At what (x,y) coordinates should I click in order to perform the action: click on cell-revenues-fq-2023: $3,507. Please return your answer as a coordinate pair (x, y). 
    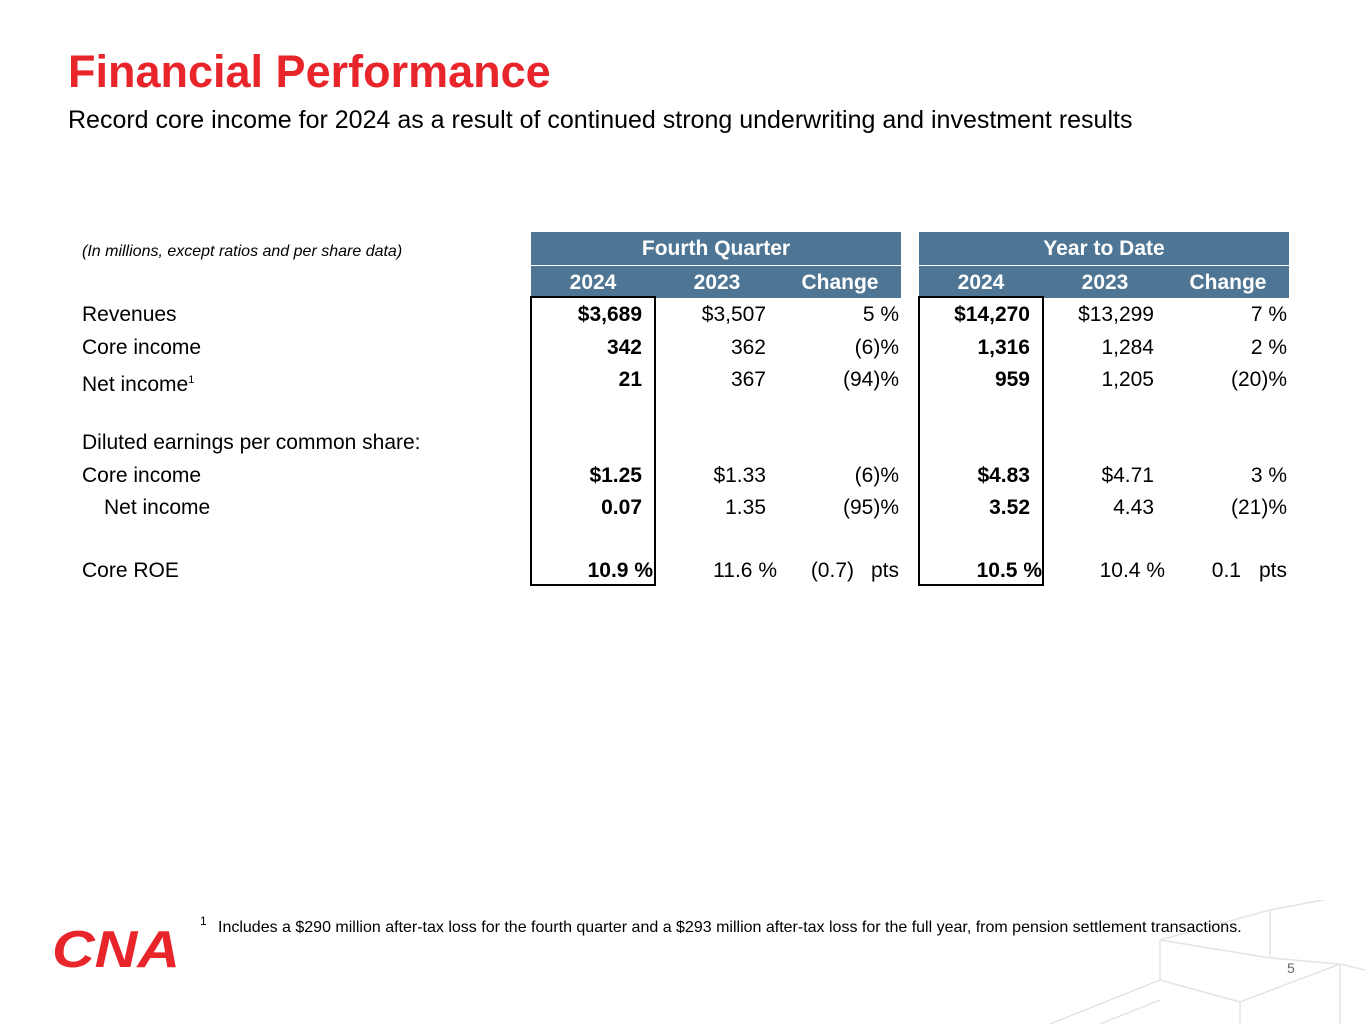
    Looking at the image, I should click on (733, 314).